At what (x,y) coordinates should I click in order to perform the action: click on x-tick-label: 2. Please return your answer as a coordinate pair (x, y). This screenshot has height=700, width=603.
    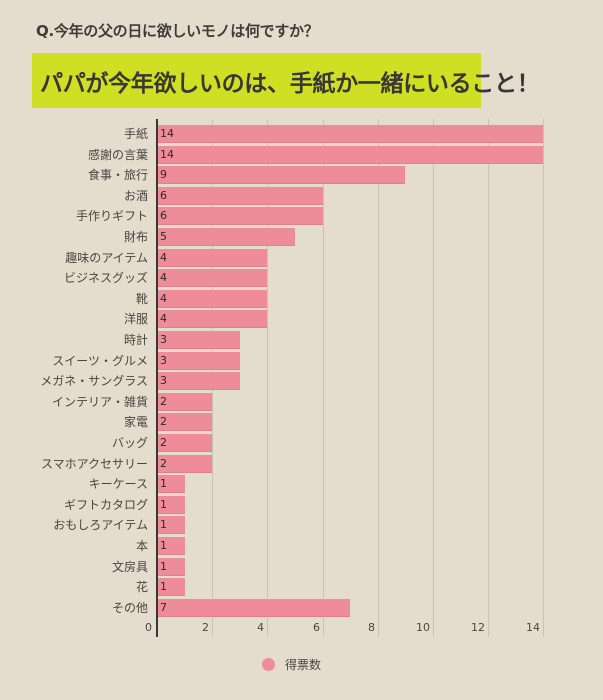
    Looking at the image, I should click on (205, 627).